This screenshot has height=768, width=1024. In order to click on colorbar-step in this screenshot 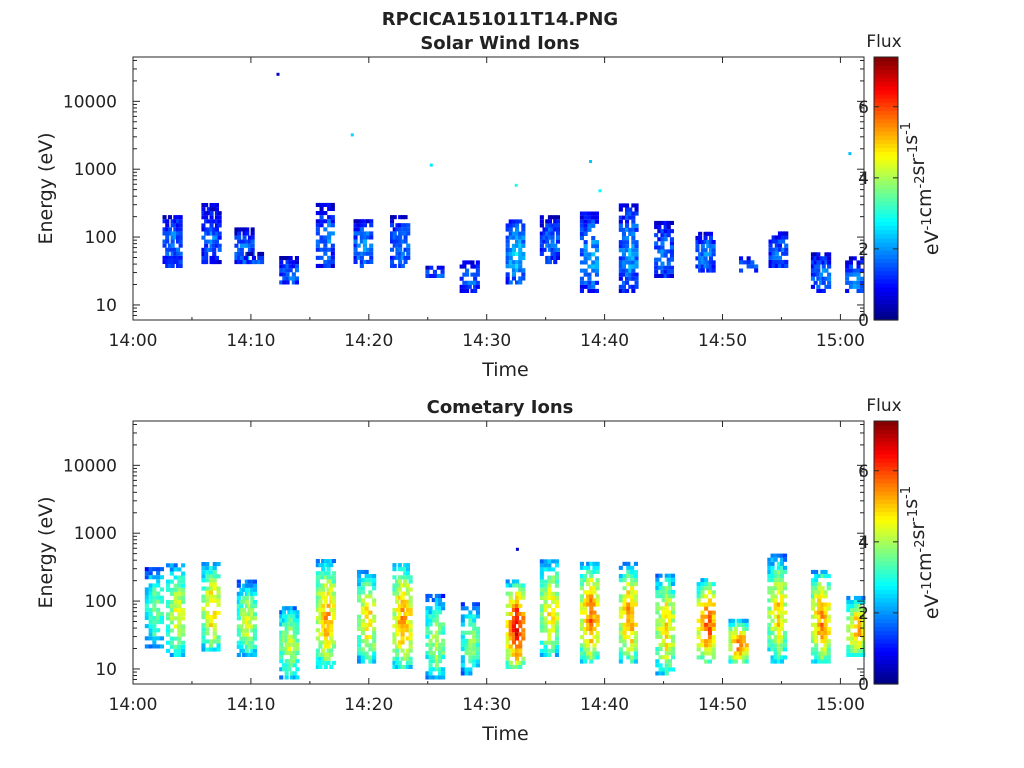, I will do `click(886, 583)`.